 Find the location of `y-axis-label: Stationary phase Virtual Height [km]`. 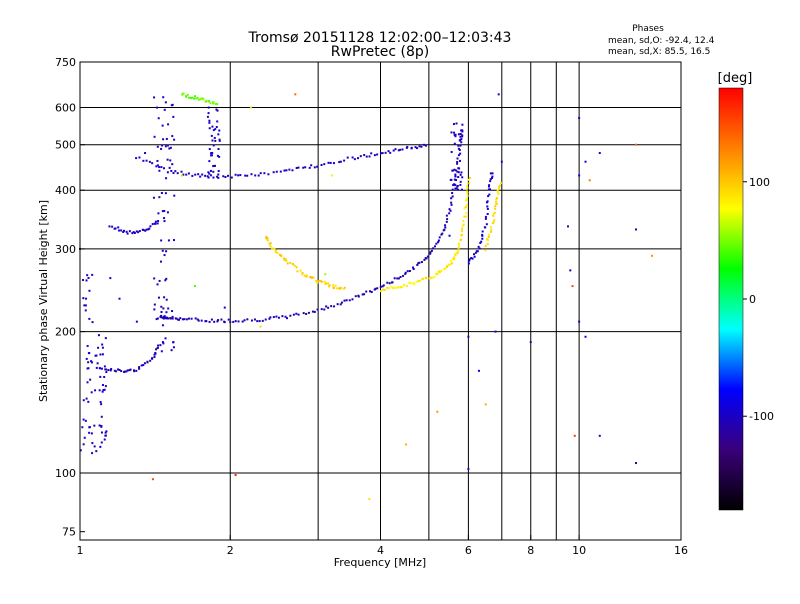

y-axis-label: Stationary phase Virtual Height [km] is located at coordinates (43, 301).